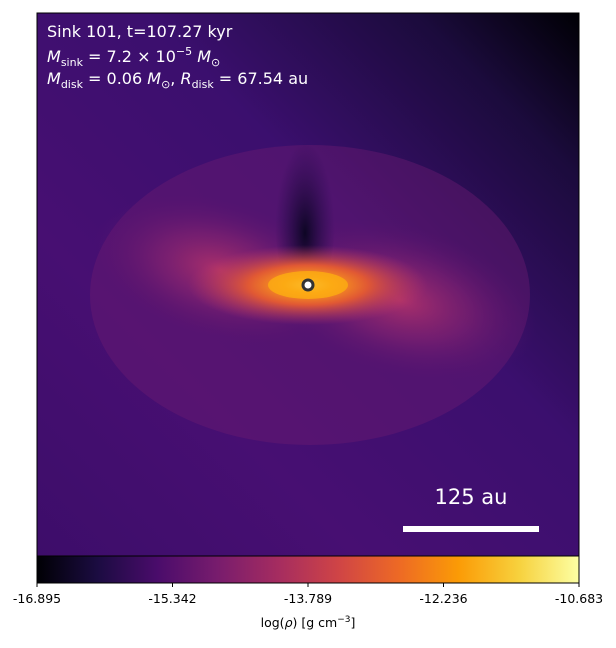 The height and width of the screenshot is (648, 616). Describe the element at coordinates (133, 57) in the screenshot. I see `title-line: Msink = 7.2 × 10−5 M⊙` at that location.